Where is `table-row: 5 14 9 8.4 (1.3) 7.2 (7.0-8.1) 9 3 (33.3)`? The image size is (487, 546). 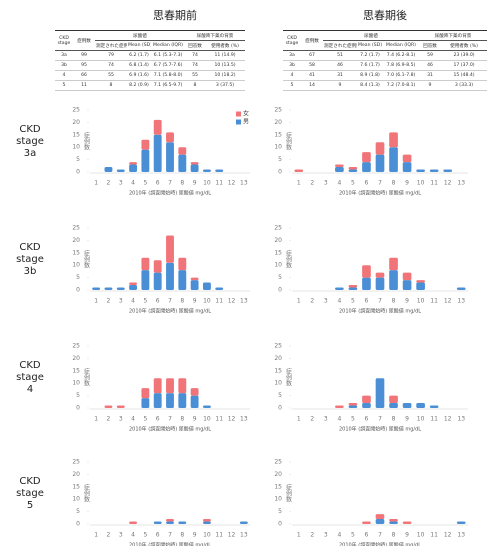 table-row: 5 14 9 8.4 (1.3) 7.2 (7.0-8.1) 9 3 (33.3) is located at coordinates (385, 85).